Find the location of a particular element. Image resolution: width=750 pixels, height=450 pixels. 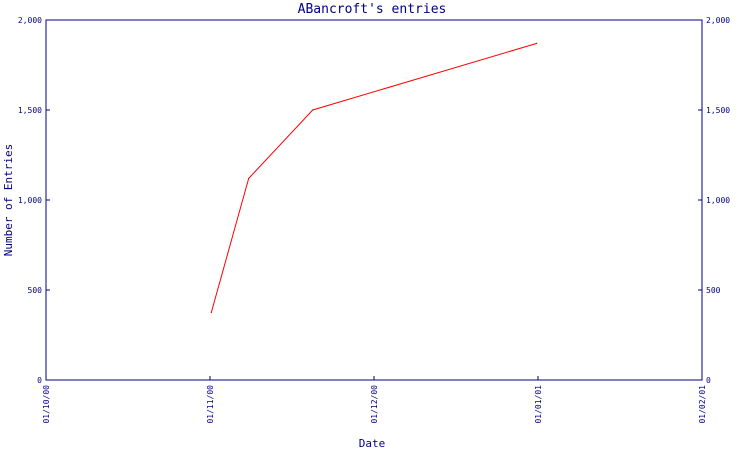

y-tick-label-left: 1,500 is located at coordinates (30, 110).